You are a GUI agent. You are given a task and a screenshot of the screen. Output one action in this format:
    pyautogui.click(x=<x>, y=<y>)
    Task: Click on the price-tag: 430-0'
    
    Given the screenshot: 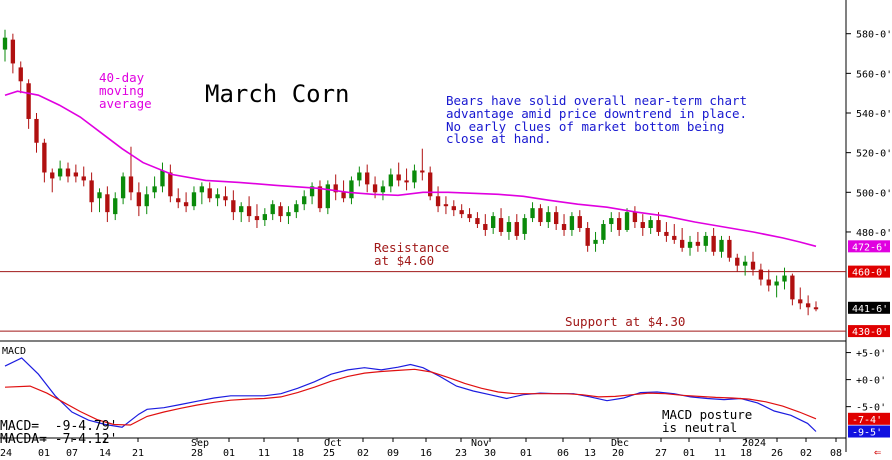 What is the action you would take?
    pyautogui.click(x=870, y=332)
    